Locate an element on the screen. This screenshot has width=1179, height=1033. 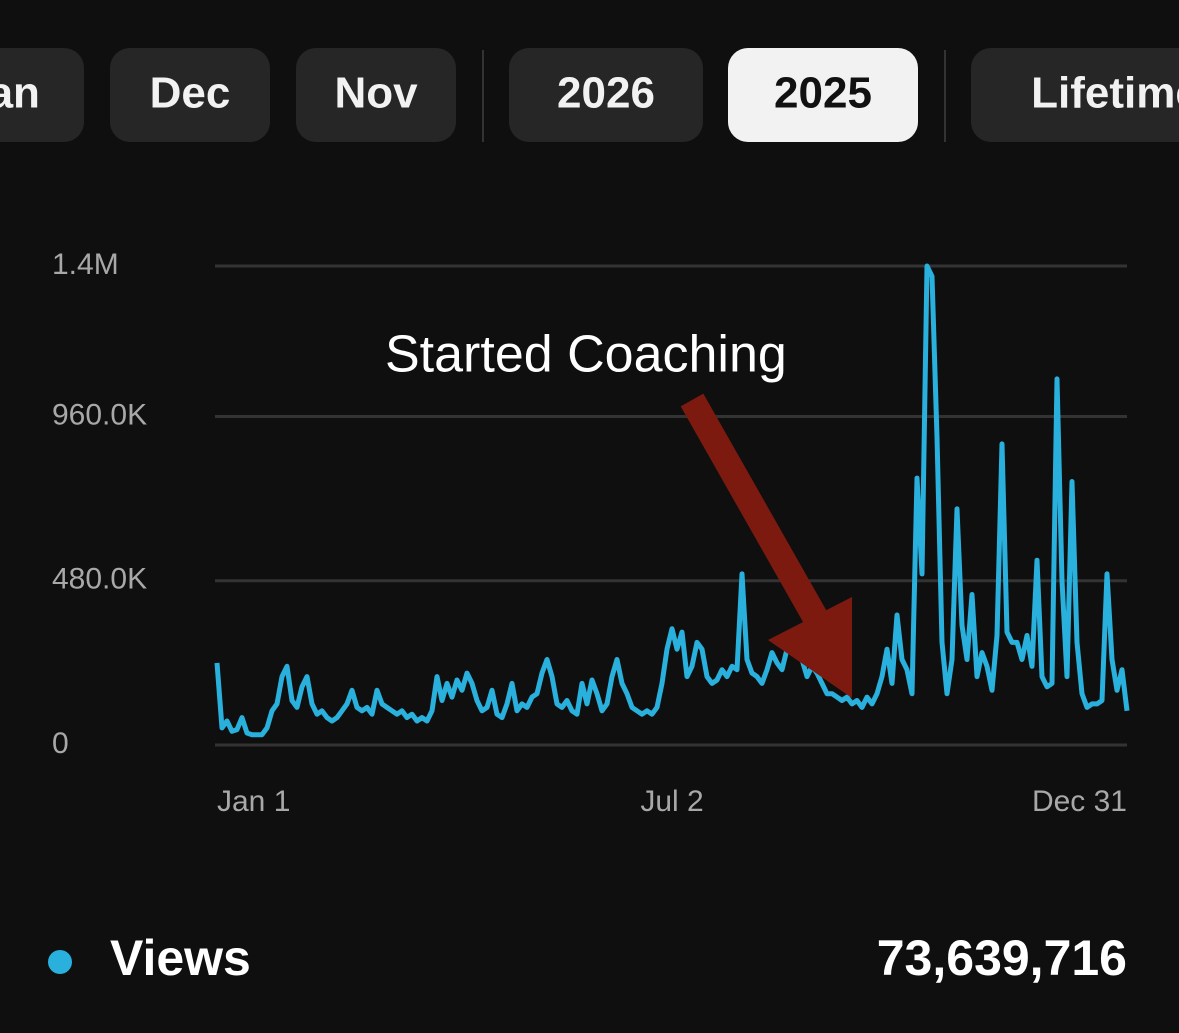
tab-label: 2026 is located at coordinates (606, 93).